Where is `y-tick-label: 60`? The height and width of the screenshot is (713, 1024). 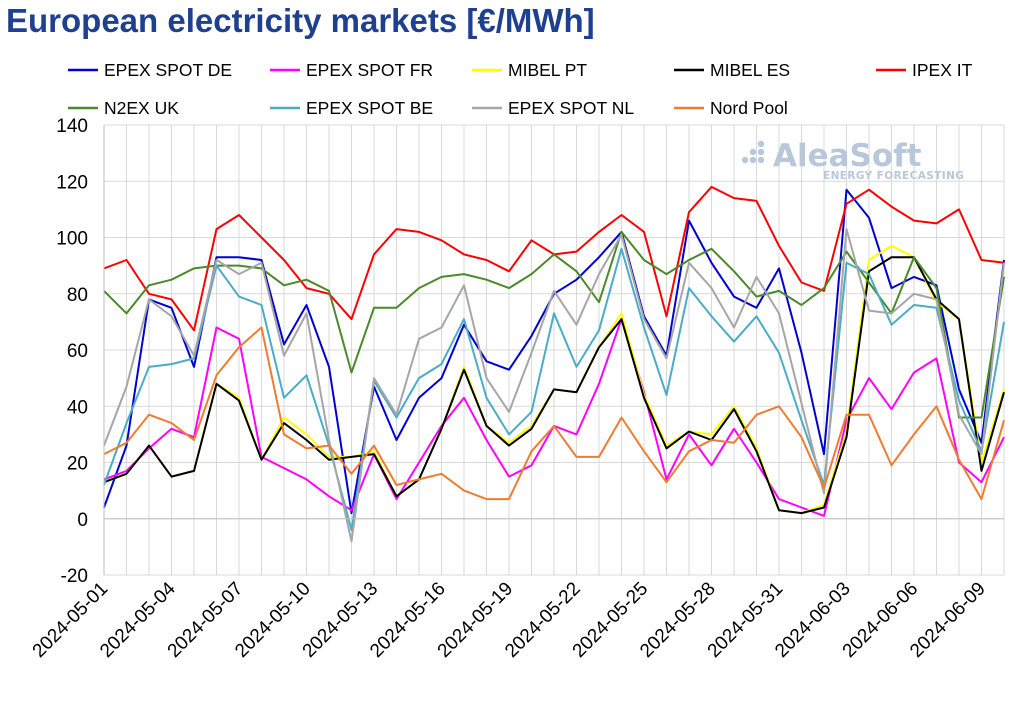 y-tick-label: 60 is located at coordinates (77, 351).